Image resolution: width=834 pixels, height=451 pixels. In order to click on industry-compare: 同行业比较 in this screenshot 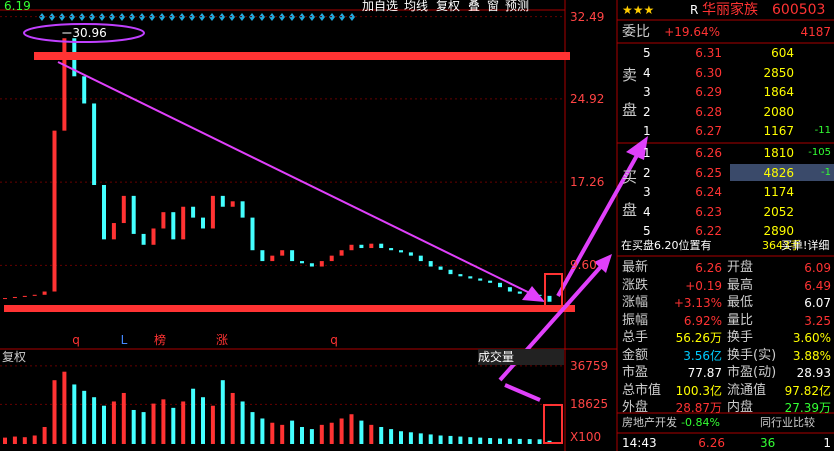, I will do `click(787, 422)`.